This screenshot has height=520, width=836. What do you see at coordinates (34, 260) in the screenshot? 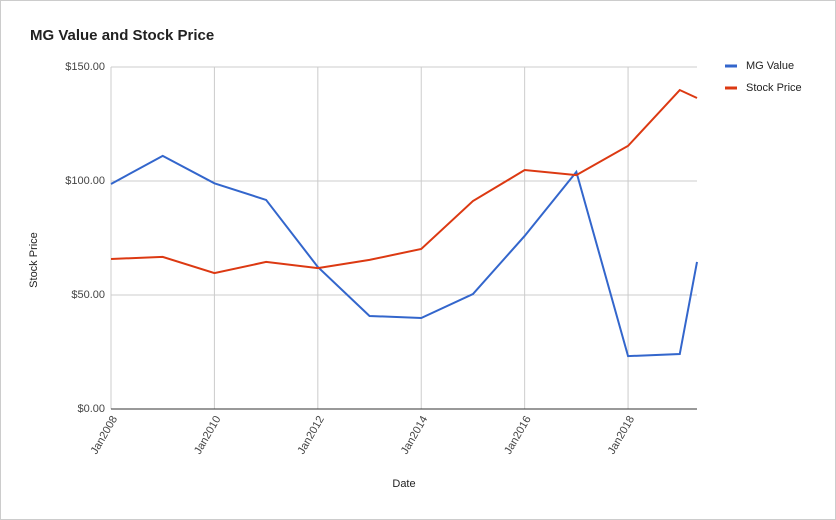
I see `y-axis-title: Stock Price` at bounding box center [34, 260].